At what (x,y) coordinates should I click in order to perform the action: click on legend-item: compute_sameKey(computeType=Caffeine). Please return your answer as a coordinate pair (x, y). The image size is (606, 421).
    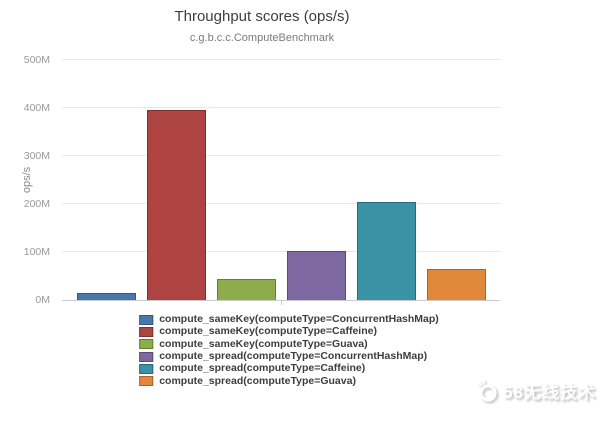
    Looking at the image, I should click on (289, 331).